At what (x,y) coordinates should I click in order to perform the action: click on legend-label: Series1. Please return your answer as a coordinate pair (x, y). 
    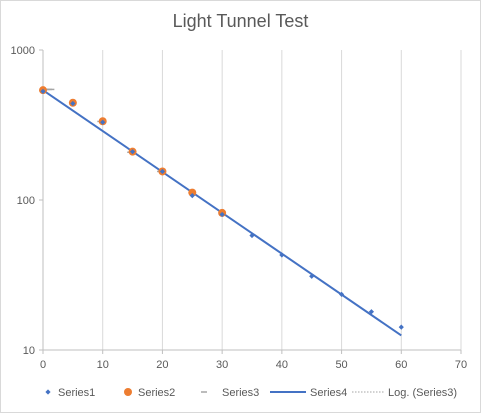
    Looking at the image, I should click on (76, 393).